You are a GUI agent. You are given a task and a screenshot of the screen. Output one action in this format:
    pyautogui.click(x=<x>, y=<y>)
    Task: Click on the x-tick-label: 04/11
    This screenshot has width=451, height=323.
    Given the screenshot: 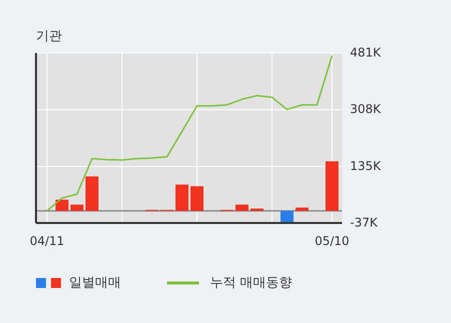 What is the action you would take?
    pyautogui.click(x=47, y=241)
    